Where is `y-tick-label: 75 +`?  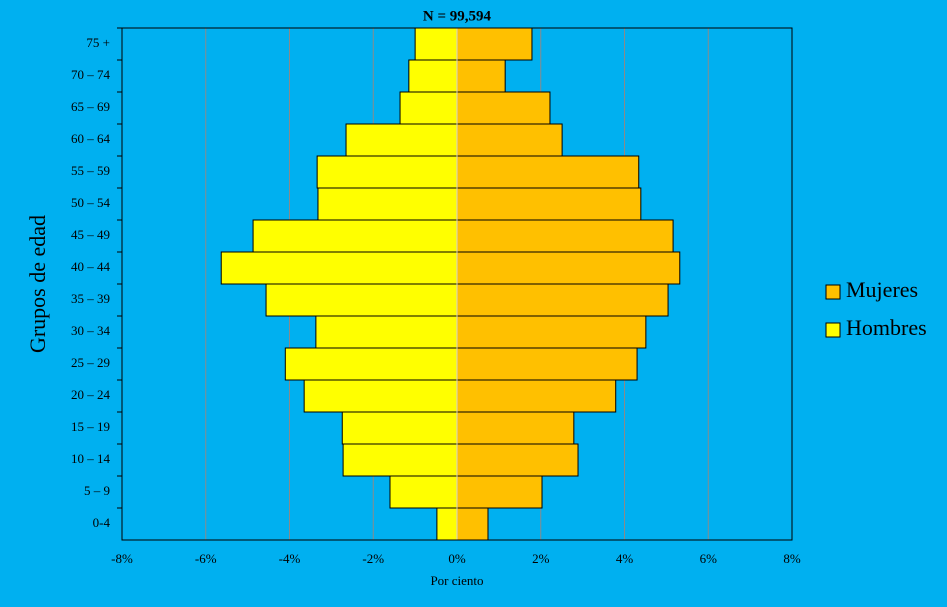 y-tick-label: 75 + is located at coordinates (98, 42).